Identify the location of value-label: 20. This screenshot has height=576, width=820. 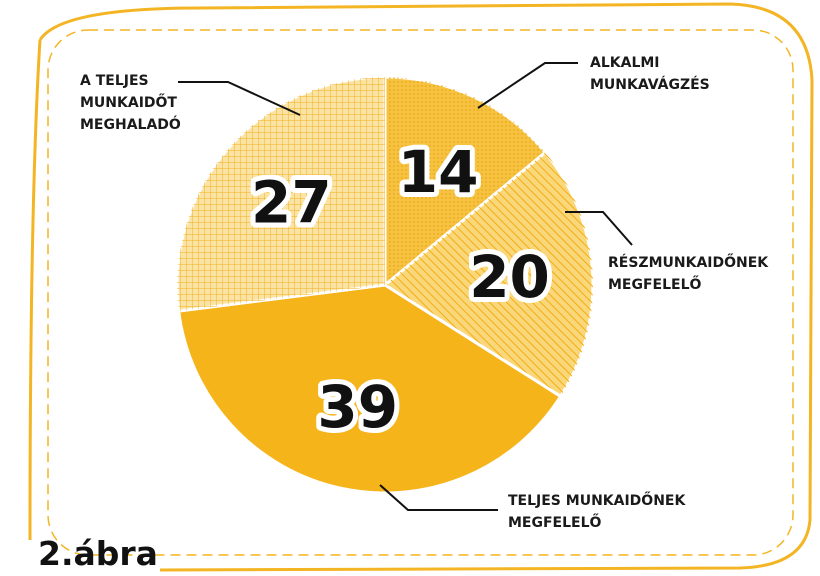
(509, 277).